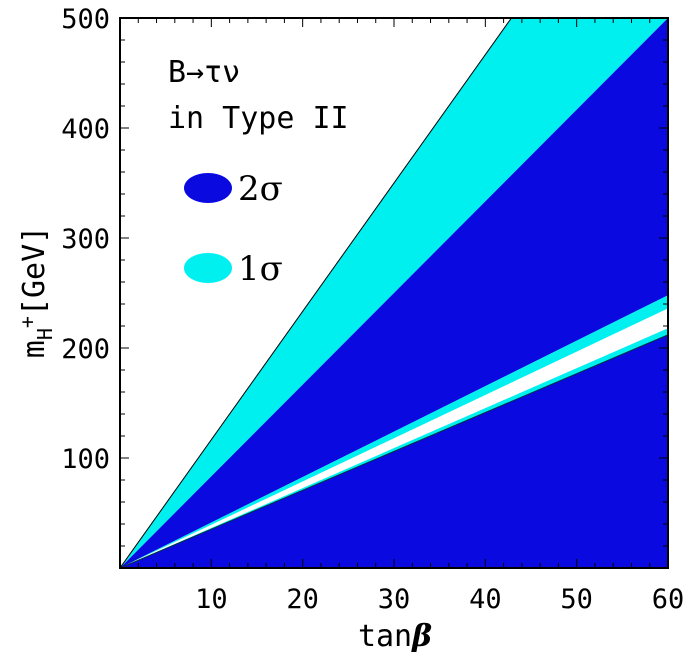 The image size is (695, 661). I want to click on annotation-line-1: B→τν, so click(204, 72).